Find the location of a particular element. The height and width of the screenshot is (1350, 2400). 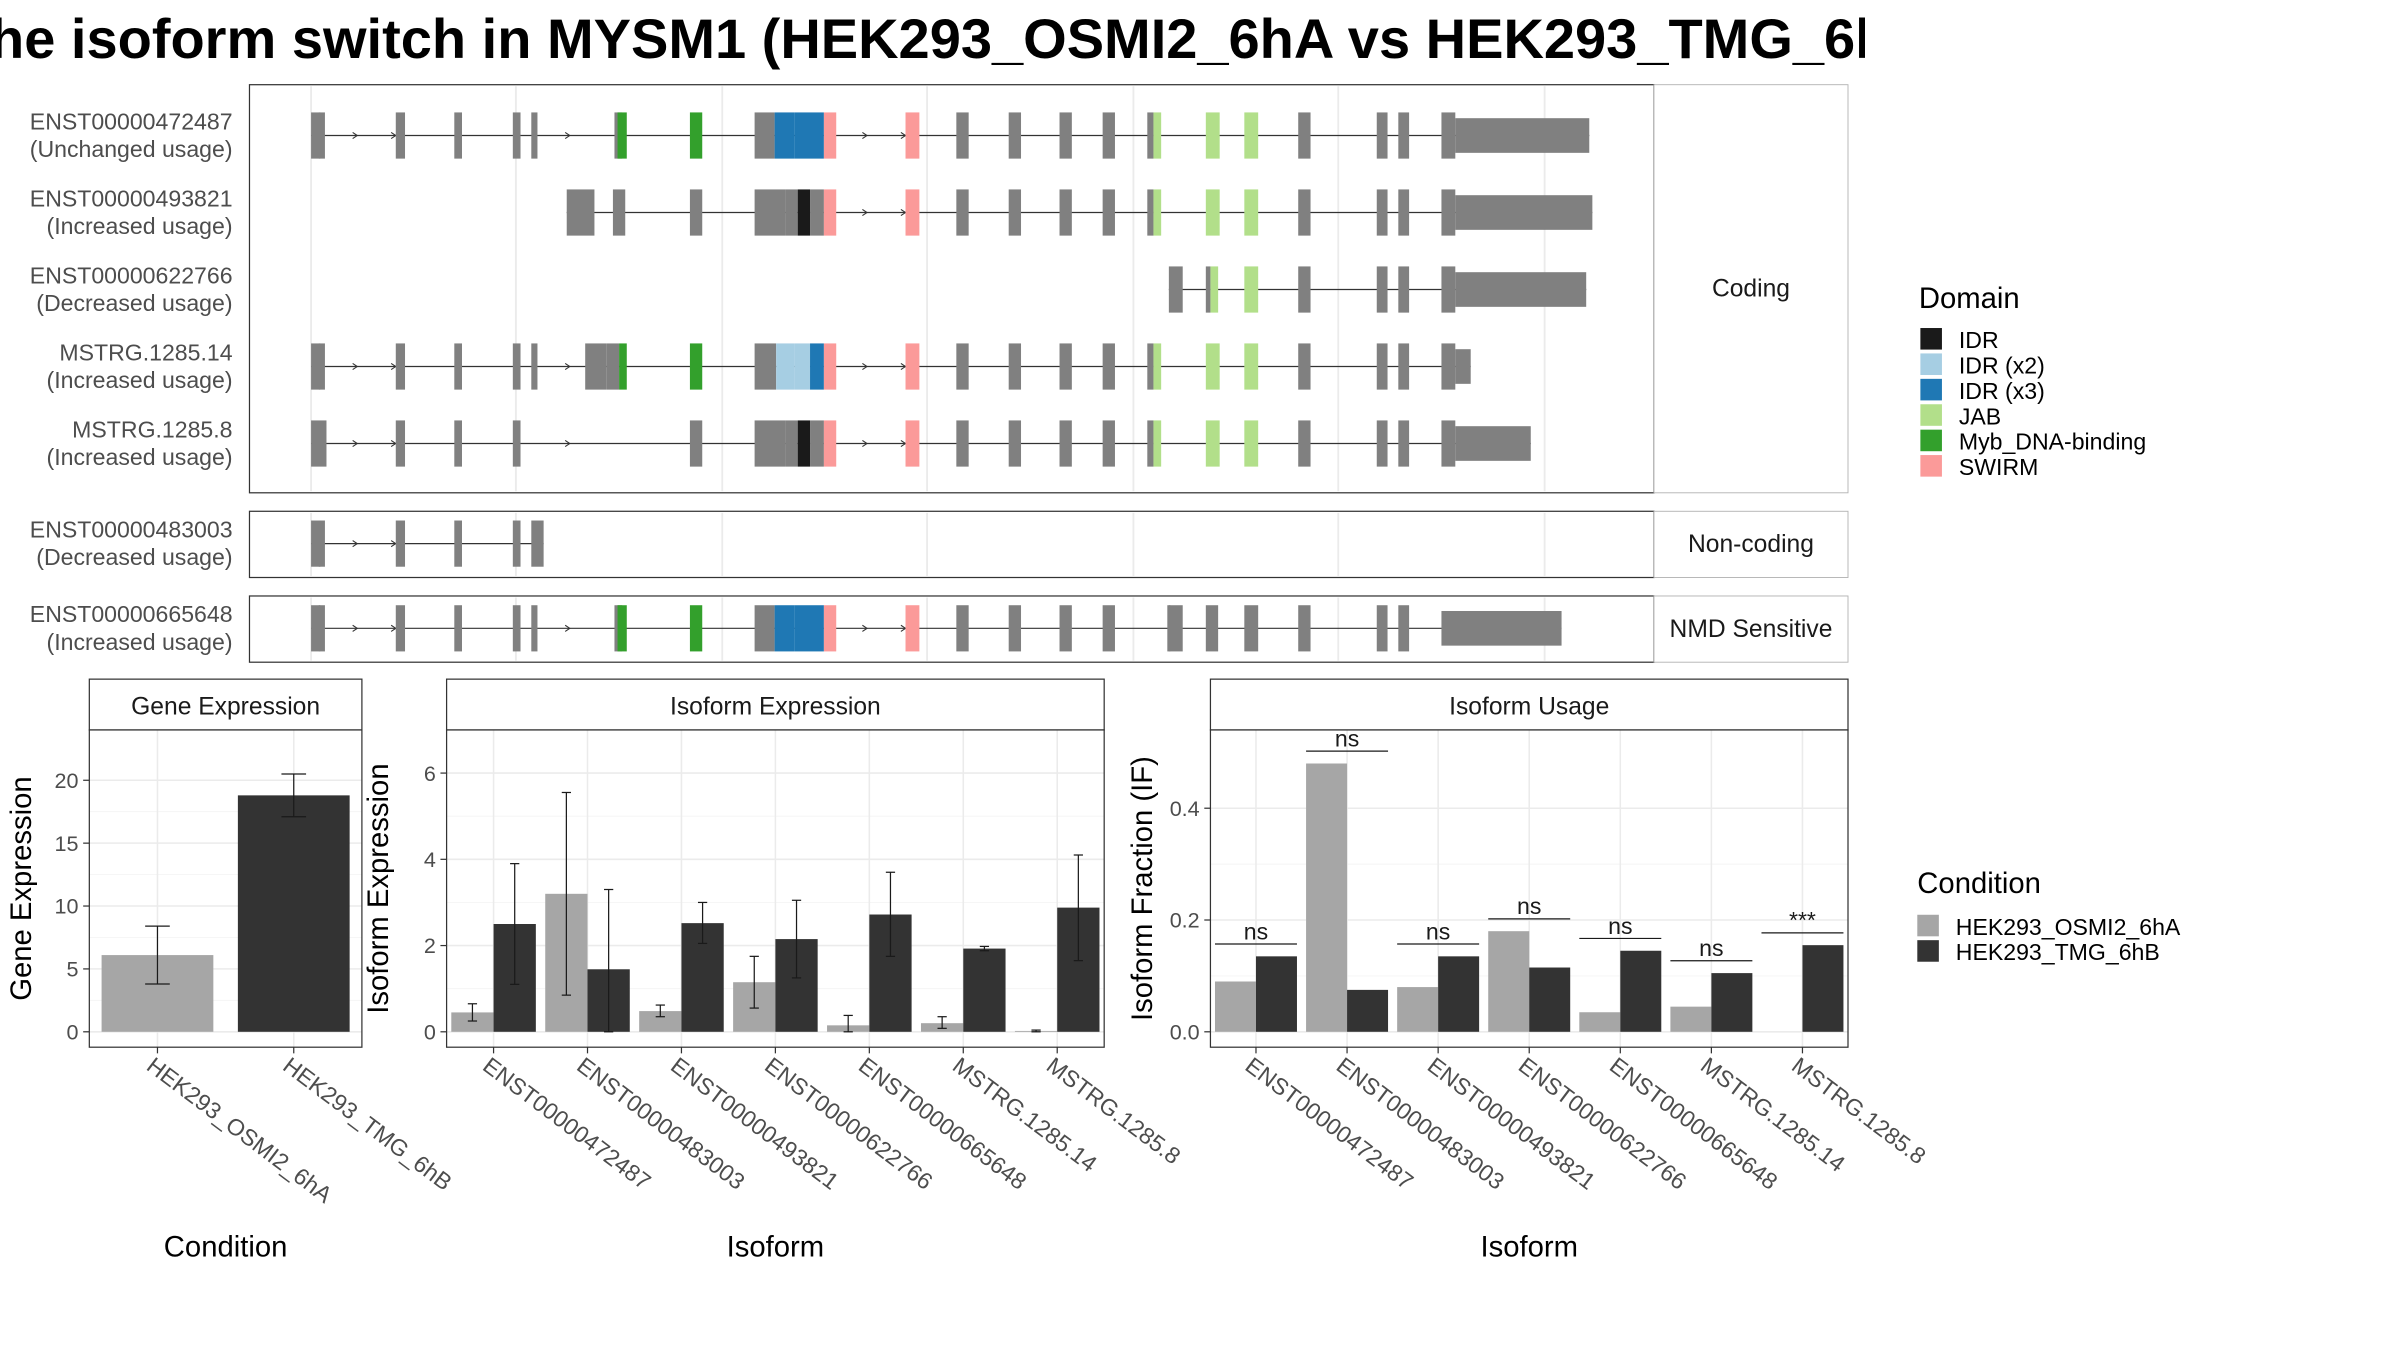

panel-strip is located at coordinates (1529, 704).